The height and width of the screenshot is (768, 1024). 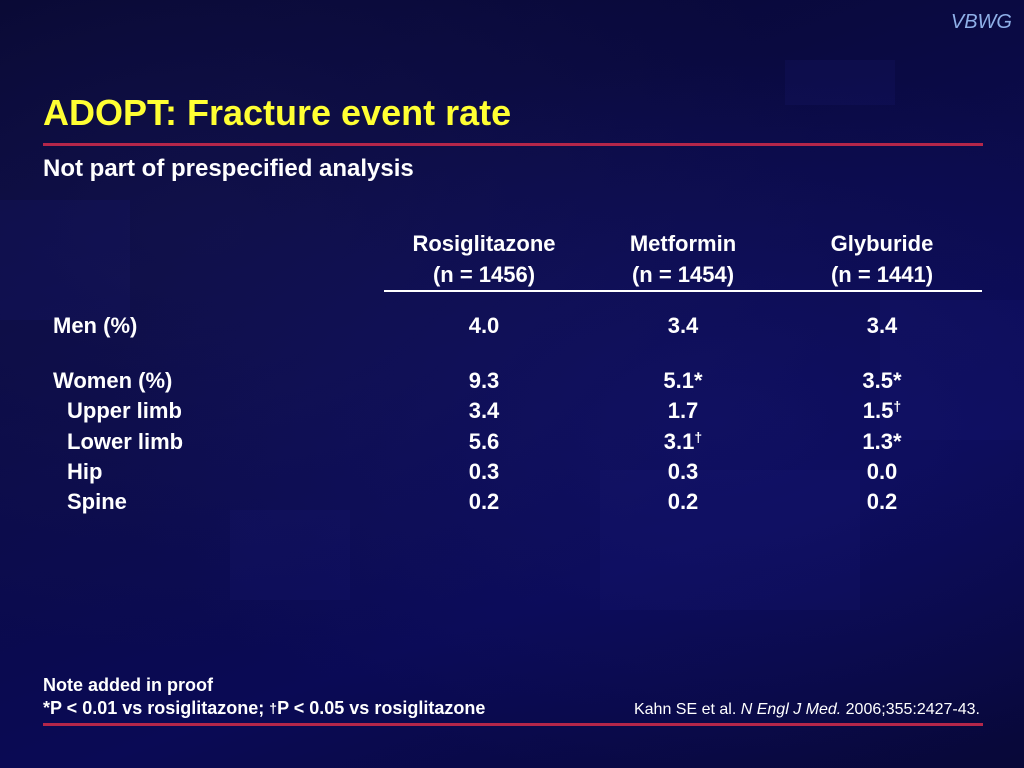 What do you see at coordinates (85, 471) in the screenshot?
I see `row-label: Hip` at bounding box center [85, 471].